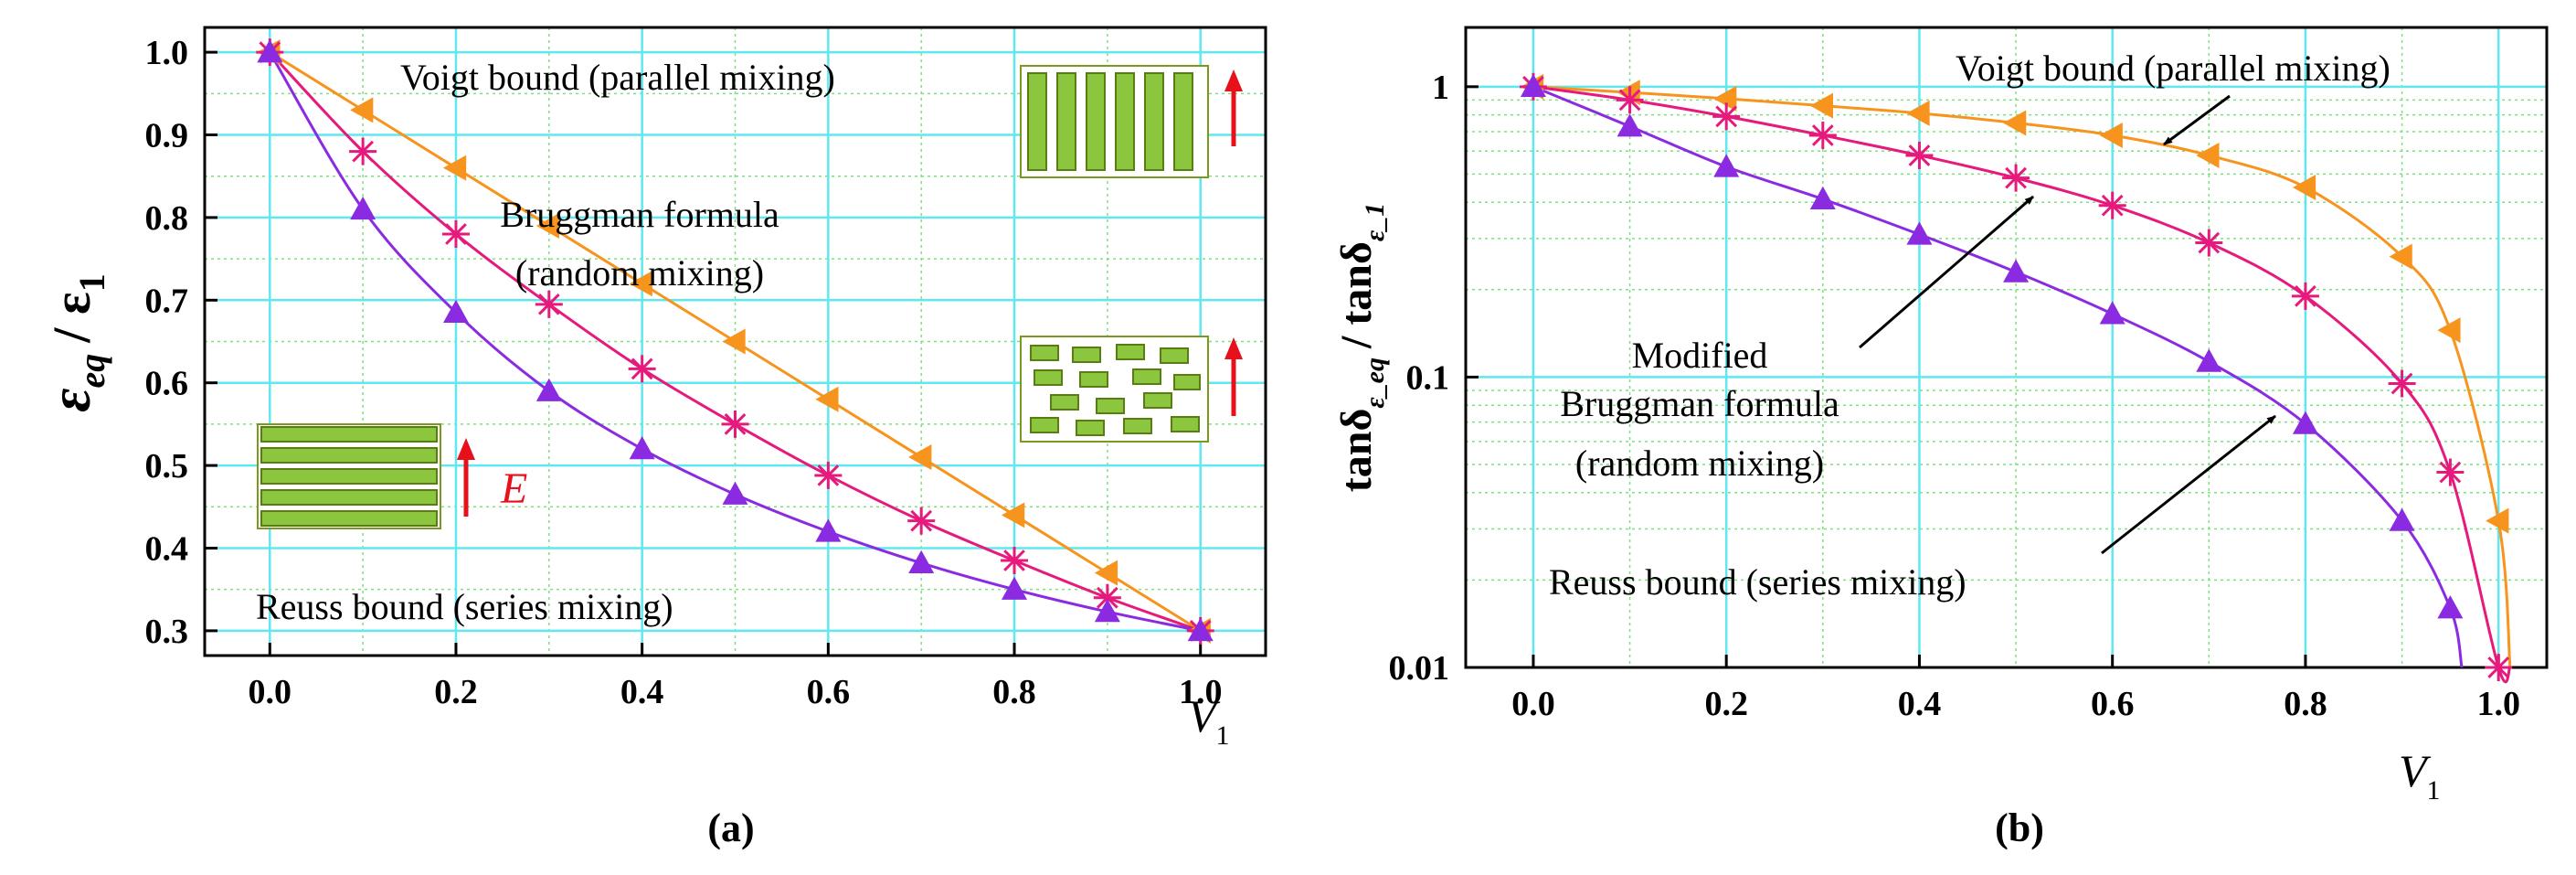 Image resolution: width=2576 pixels, height=875 pixels. What do you see at coordinates (1428, 377) in the screenshot?
I see `y-tick-label: 0.1` at bounding box center [1428, 377].